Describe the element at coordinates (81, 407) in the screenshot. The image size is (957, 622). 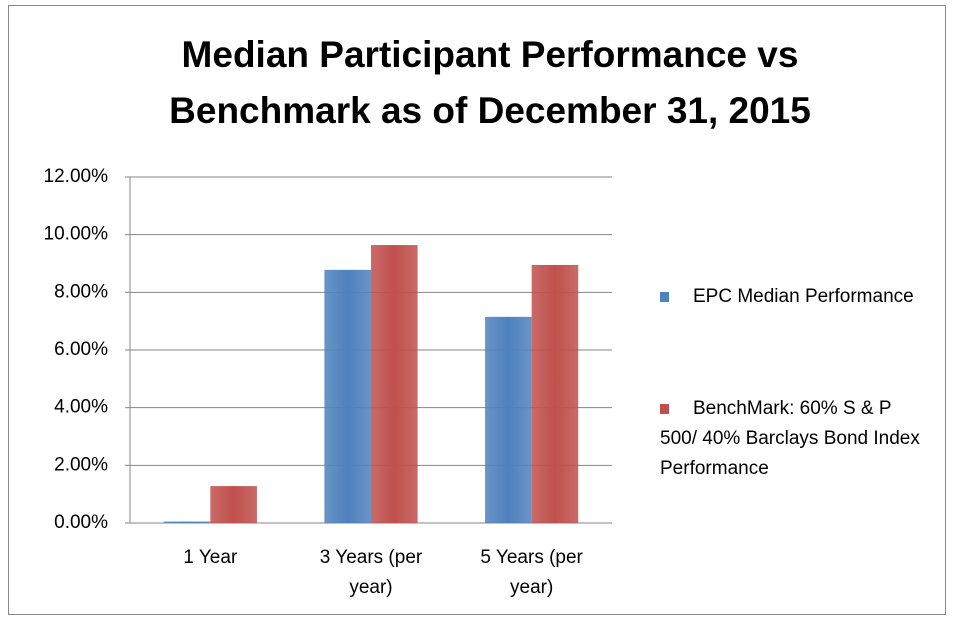
I see `y-tick-label: 4.00%` at that location.